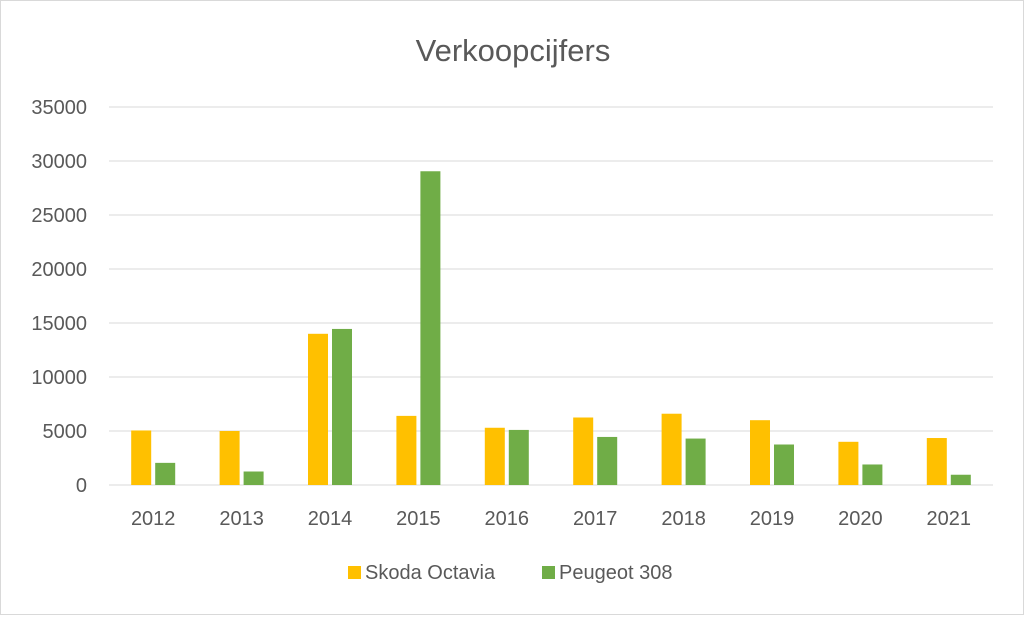 The width and height of the screenshot is (1024, 619). Describe the element at coordinates (872, 474) in the screenshot. I see `bar-peugeot-308-2020` at that location.